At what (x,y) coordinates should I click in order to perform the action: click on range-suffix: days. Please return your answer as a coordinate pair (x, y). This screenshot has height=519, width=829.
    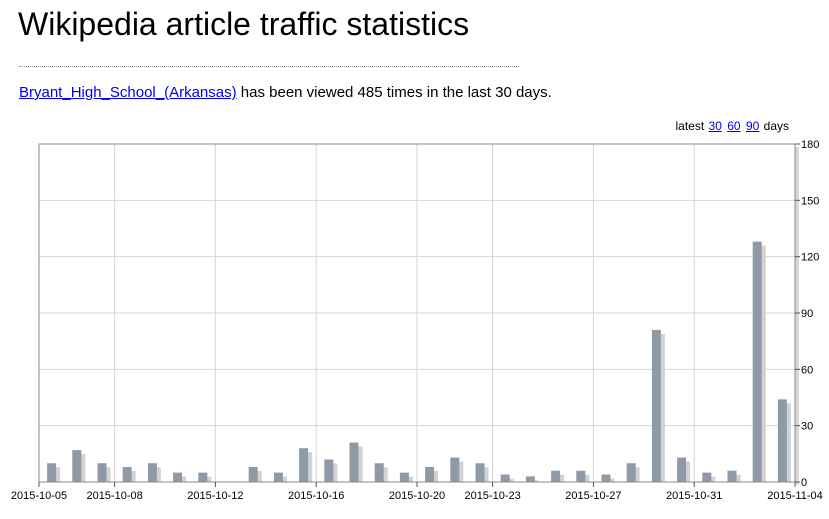
    Looking at the image, I should click on (776, 126).